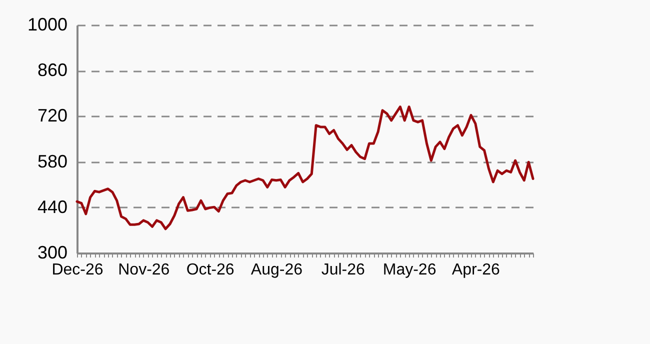 This screenshot has width=650, height=344. Describe the element at coordinates (52, 161) in the screenshot. I see `y-tick-label: 580` at that location.